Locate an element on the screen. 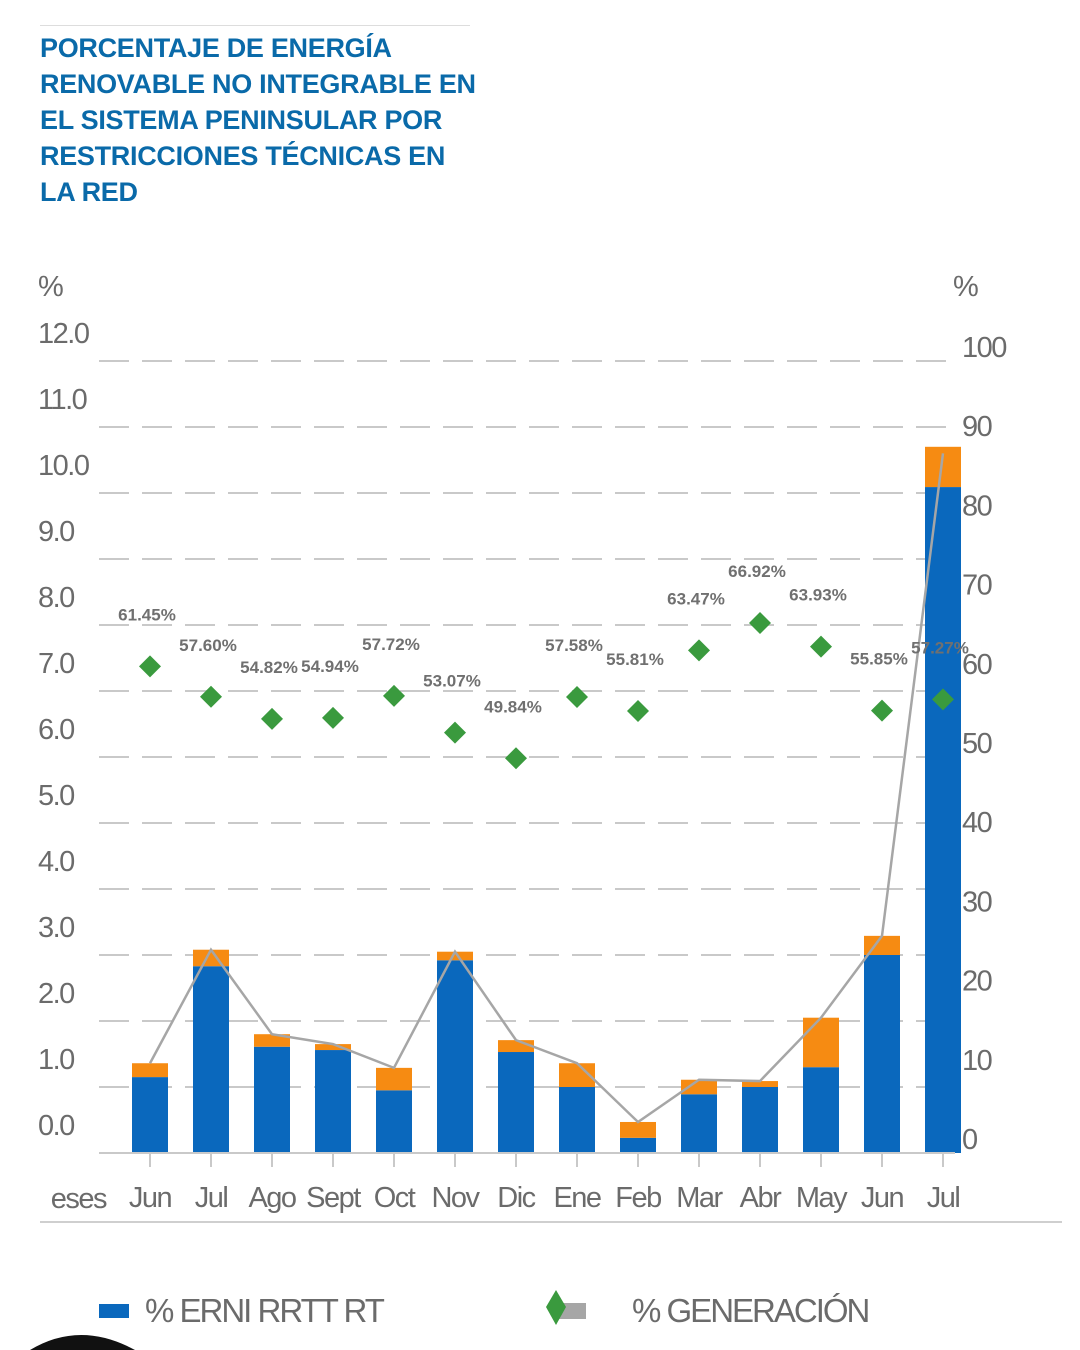 The width and height of the screenshot is (1080, 1350). generacion-data-label: 54.82% is located at coordinates (269, 667).